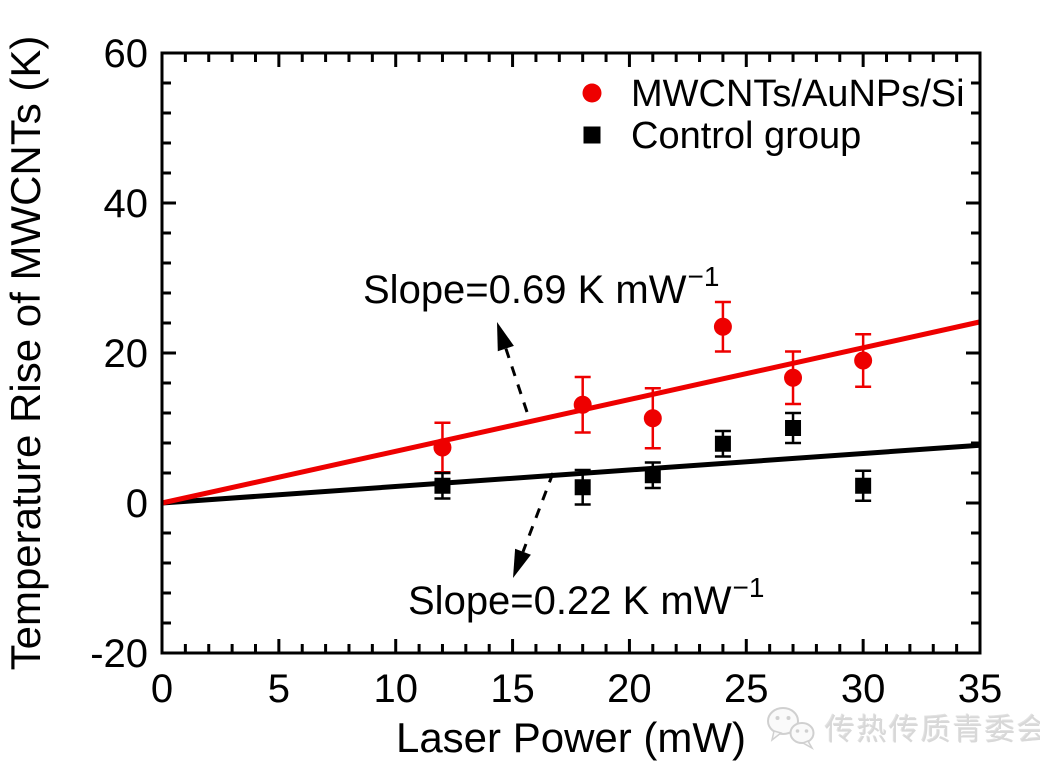 The image size is (1040, 780). I want to click on y-tick-label: 20, so click(126, 354).